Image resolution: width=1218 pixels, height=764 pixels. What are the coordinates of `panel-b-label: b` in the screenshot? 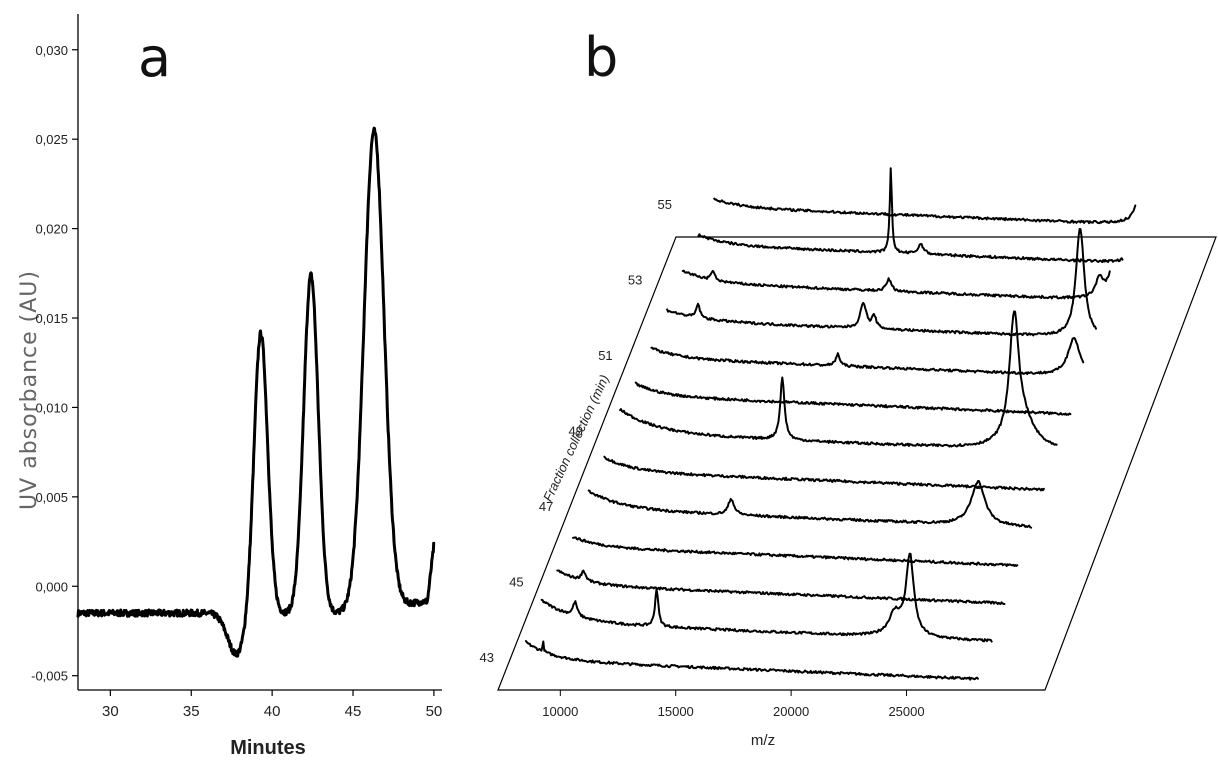 It's located at (601, 57).